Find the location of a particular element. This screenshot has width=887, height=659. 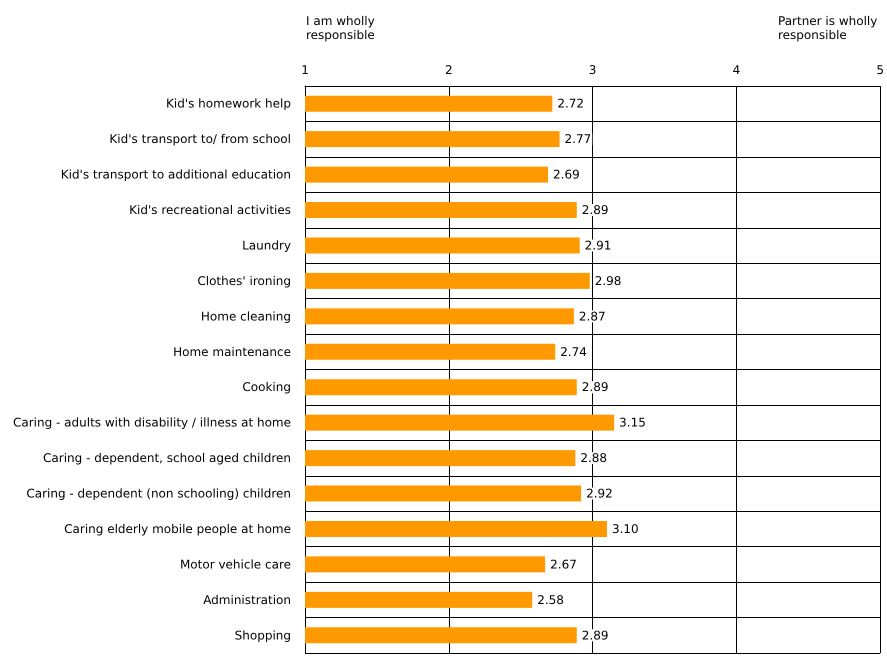

x-tick-label: 4 is located at coordinates (736, 70).